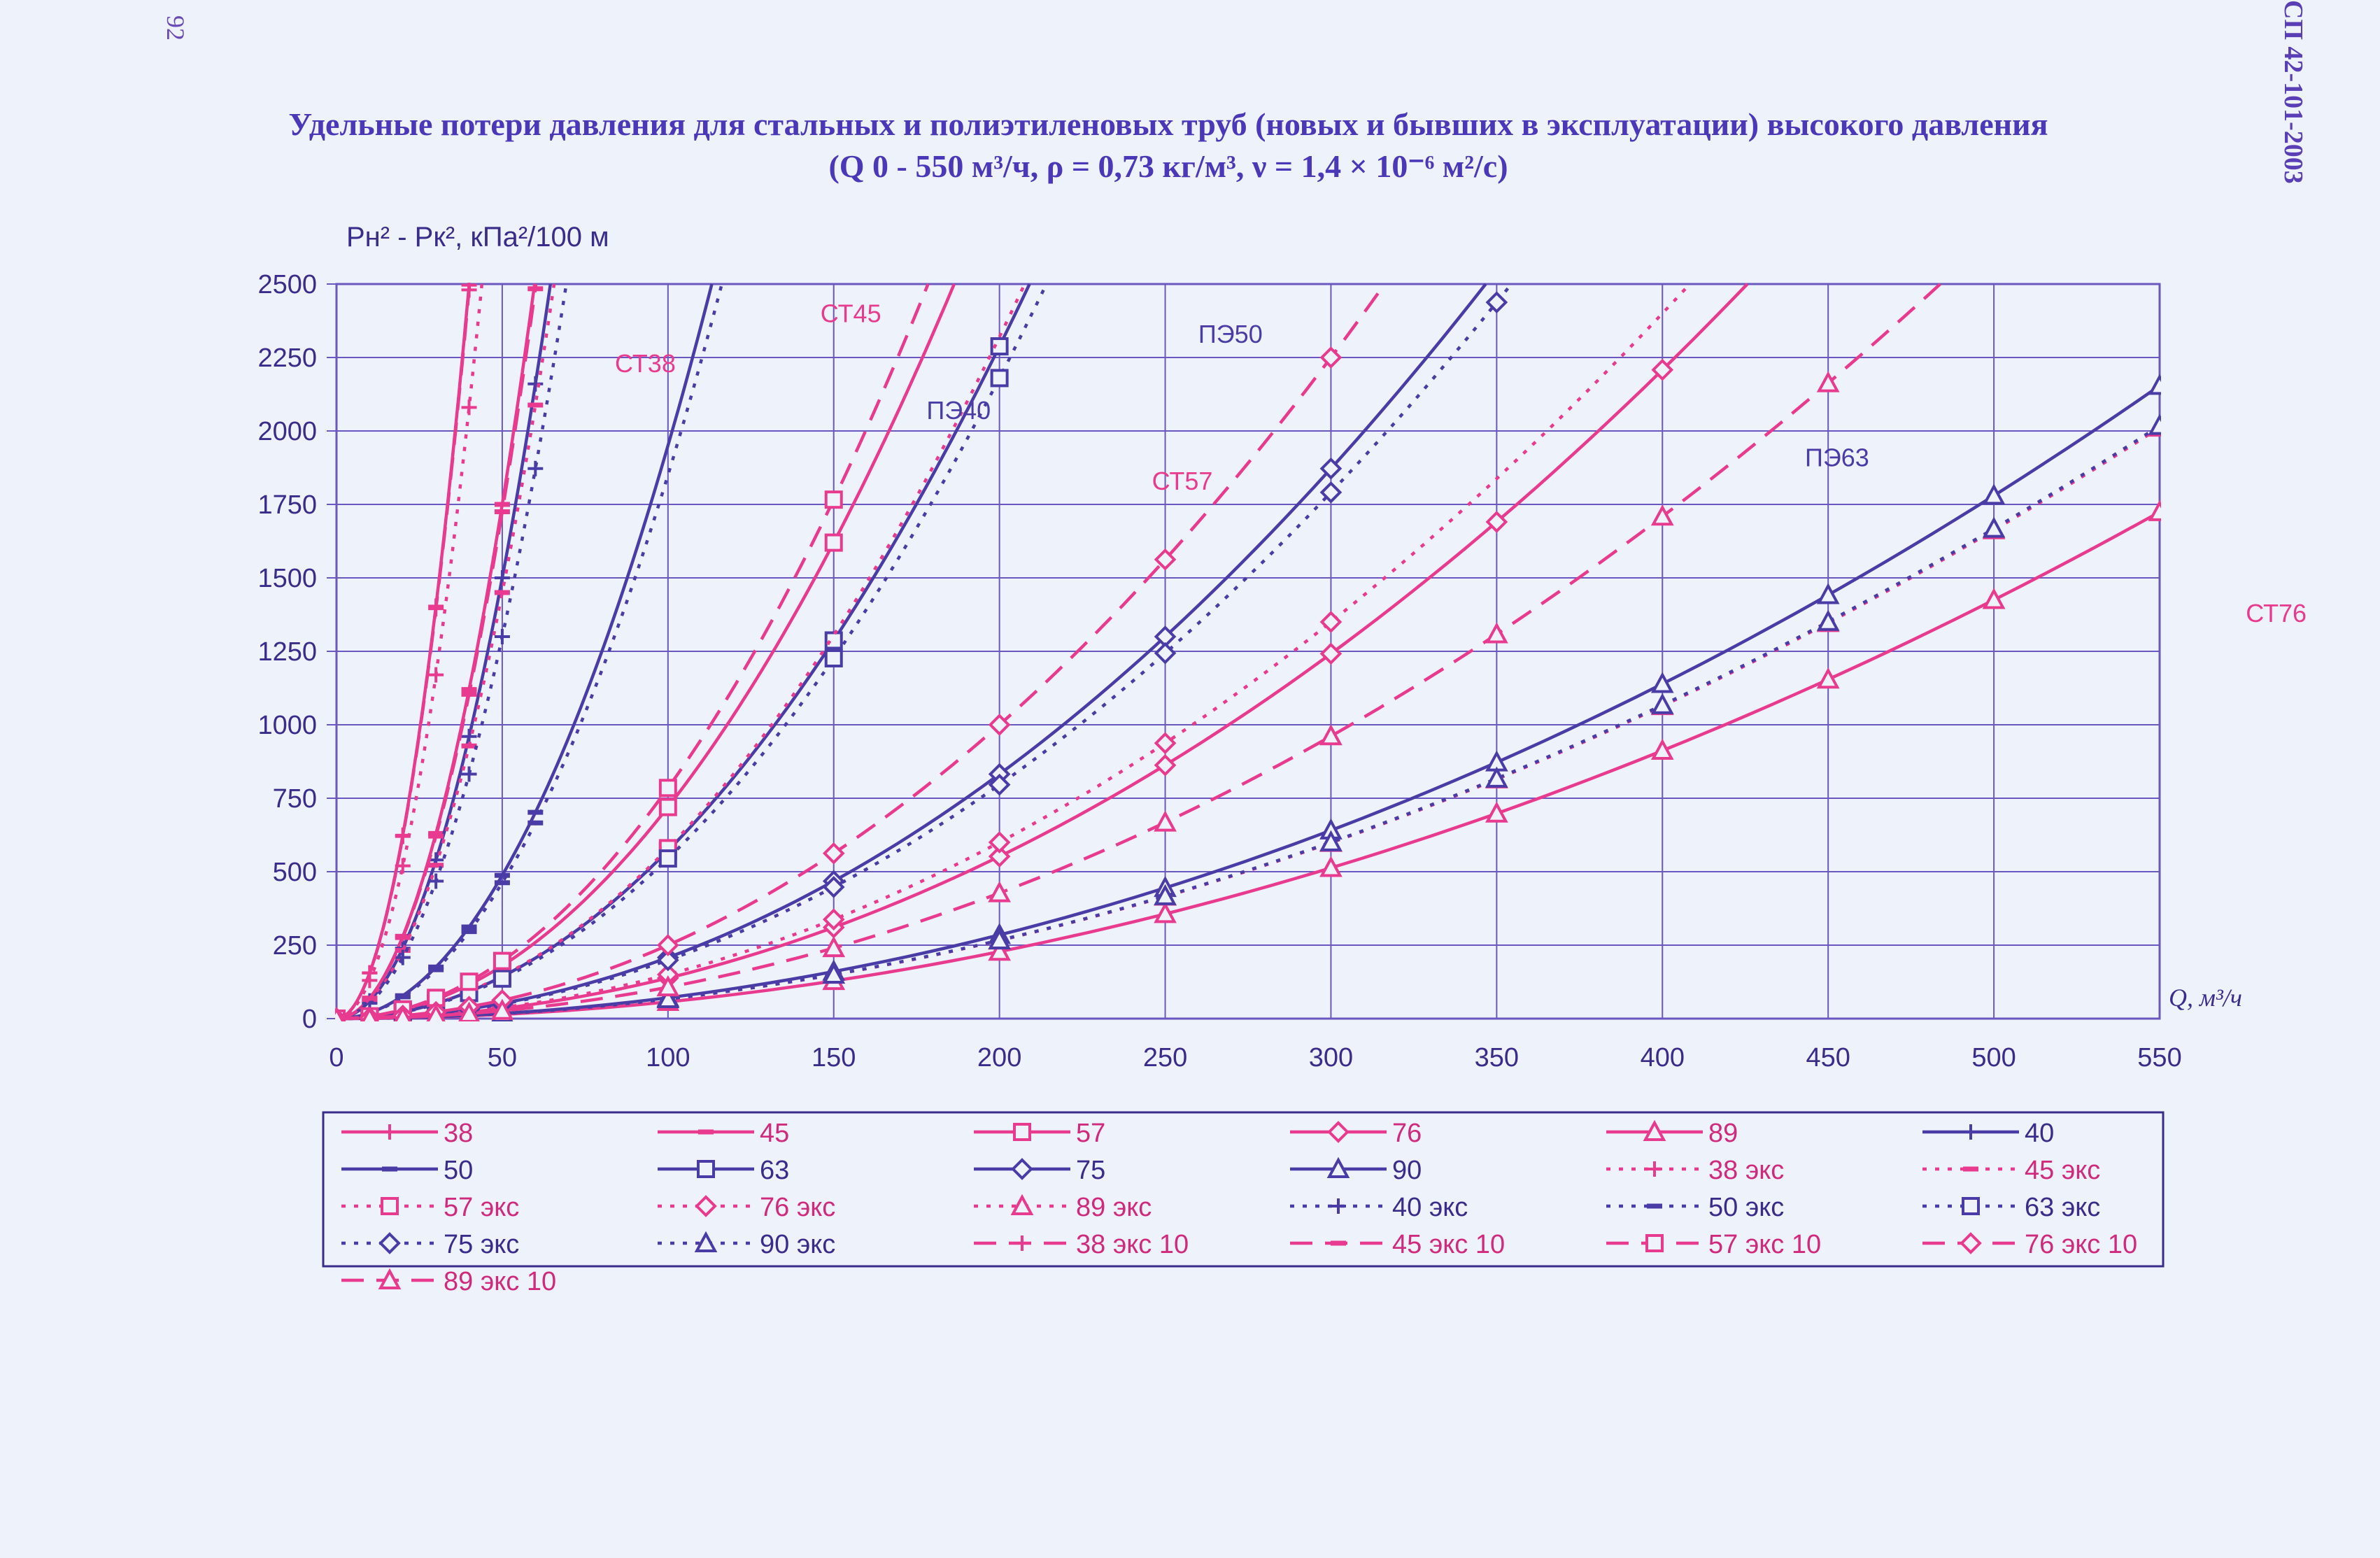 The image size is (2380, 1558). Describe the element at coordinates (287, 505) in the screenshot. I see `y-tick-label: 1750` at that location.